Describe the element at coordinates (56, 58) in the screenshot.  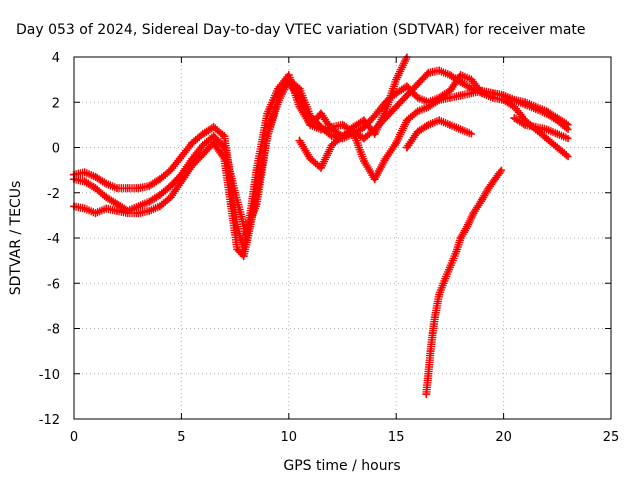
I see `y-tick-label: 4` at that location.